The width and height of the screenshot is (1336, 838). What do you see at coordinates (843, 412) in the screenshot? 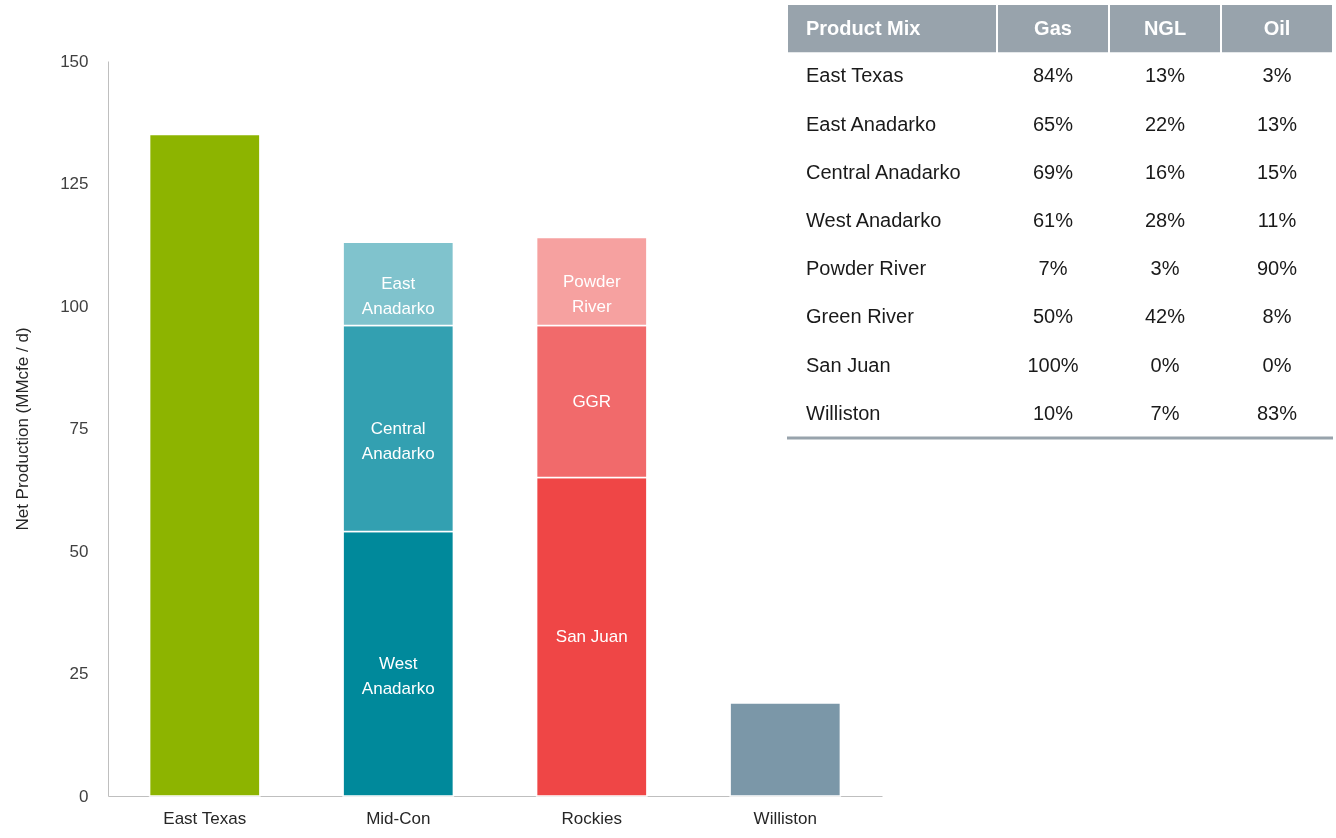
I see `y-tick-label: Williston` at bounding box center [843, 412].